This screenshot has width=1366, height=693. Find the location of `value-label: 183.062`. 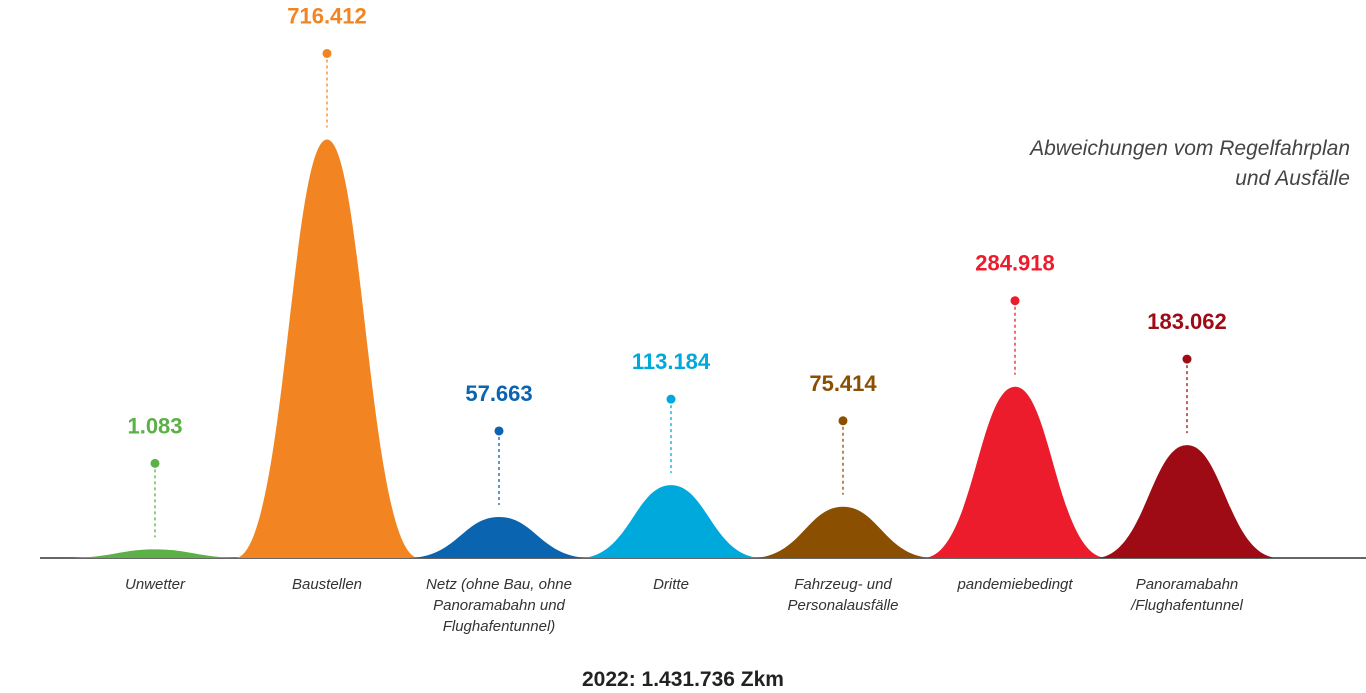

value-label: 183.062 is located at coordinates (1187, 321).